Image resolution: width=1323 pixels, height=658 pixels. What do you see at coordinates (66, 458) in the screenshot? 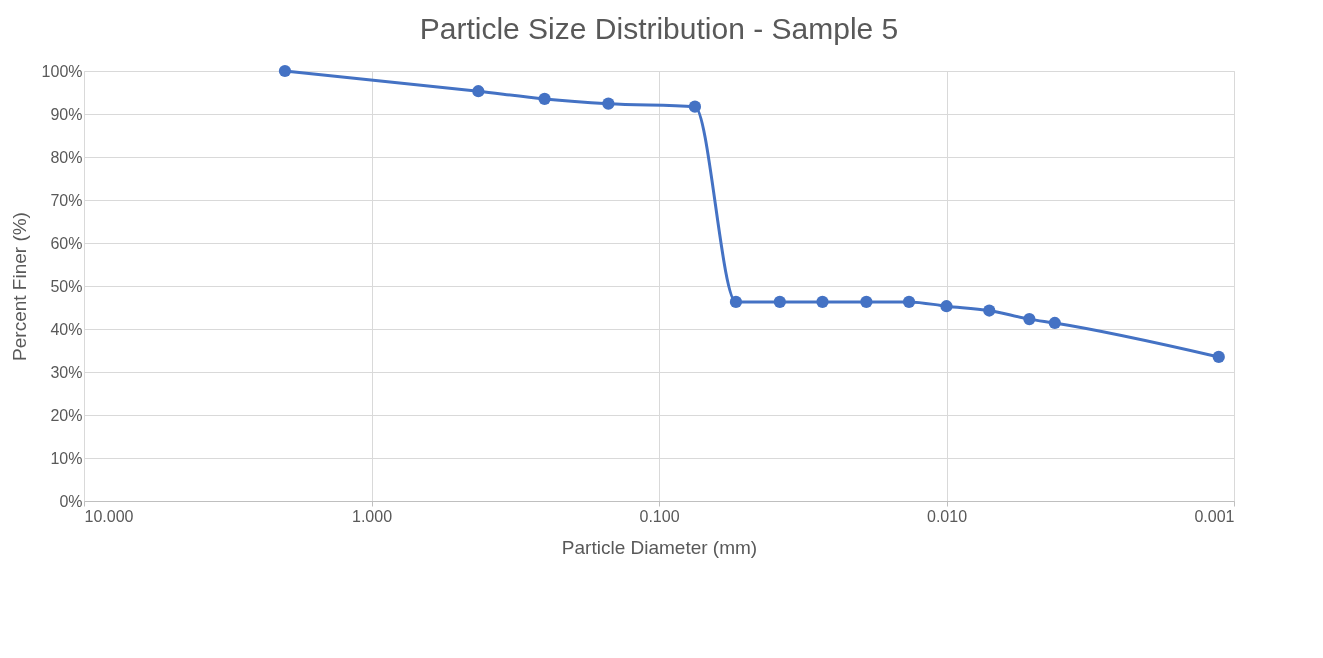
I see `y-tick-label: 10%` at bounding box center [66, 458].